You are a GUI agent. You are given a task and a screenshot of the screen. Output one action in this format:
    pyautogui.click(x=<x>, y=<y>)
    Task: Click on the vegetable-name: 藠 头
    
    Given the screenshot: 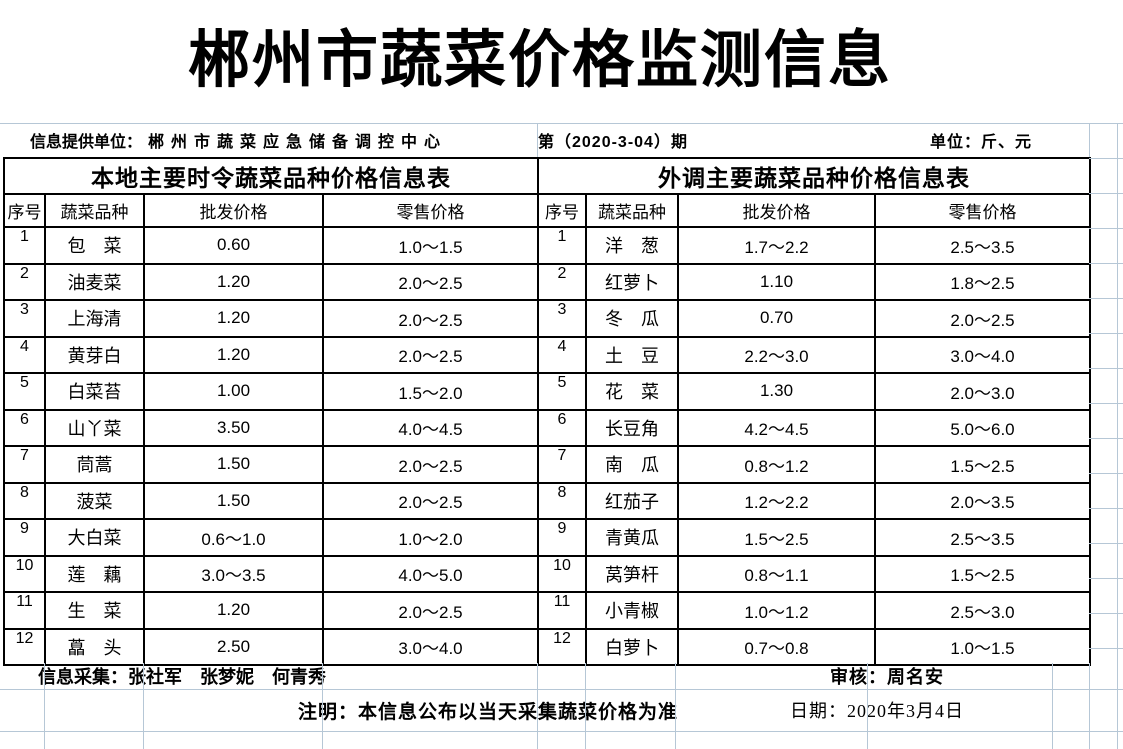 What is the action you would take?
    pyautogui.click(x=94, y=646)
    